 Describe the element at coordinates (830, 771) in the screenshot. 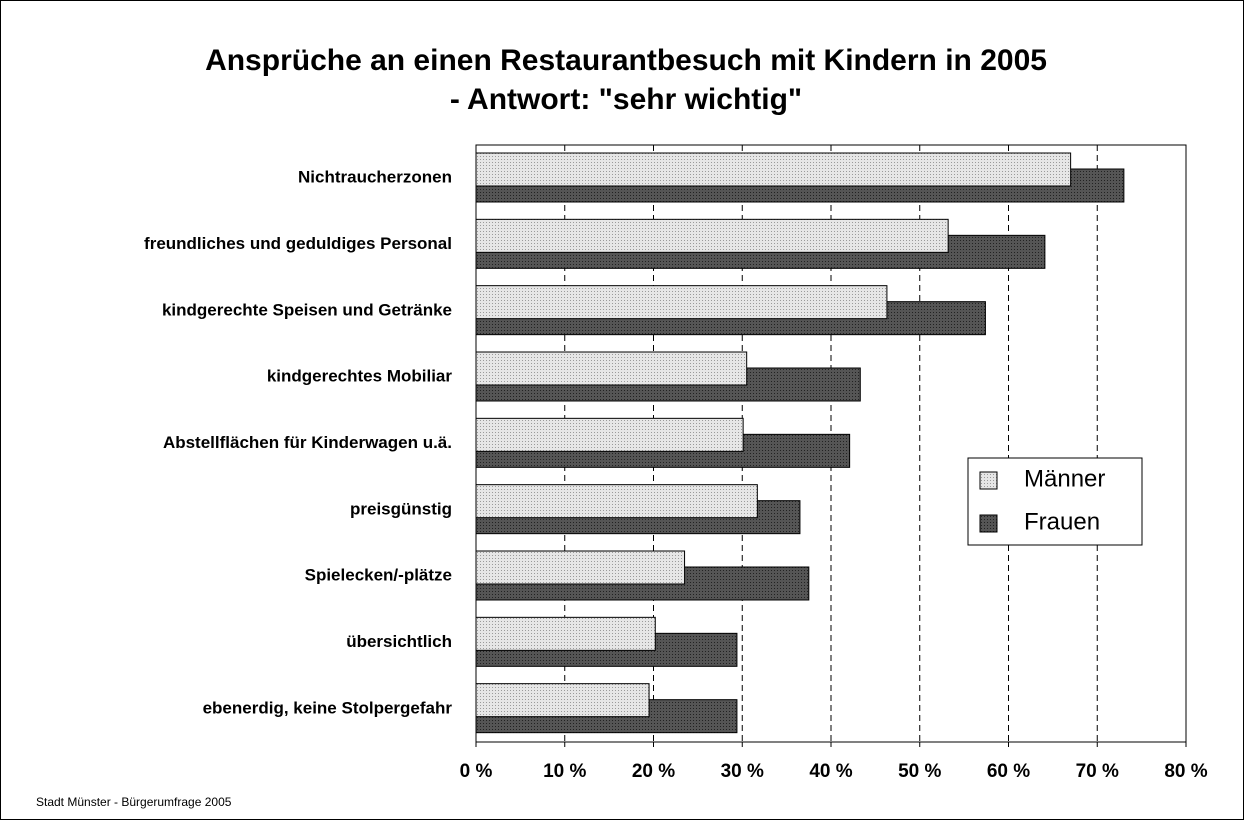

I see `x-tick-label: 40 %` at that location.